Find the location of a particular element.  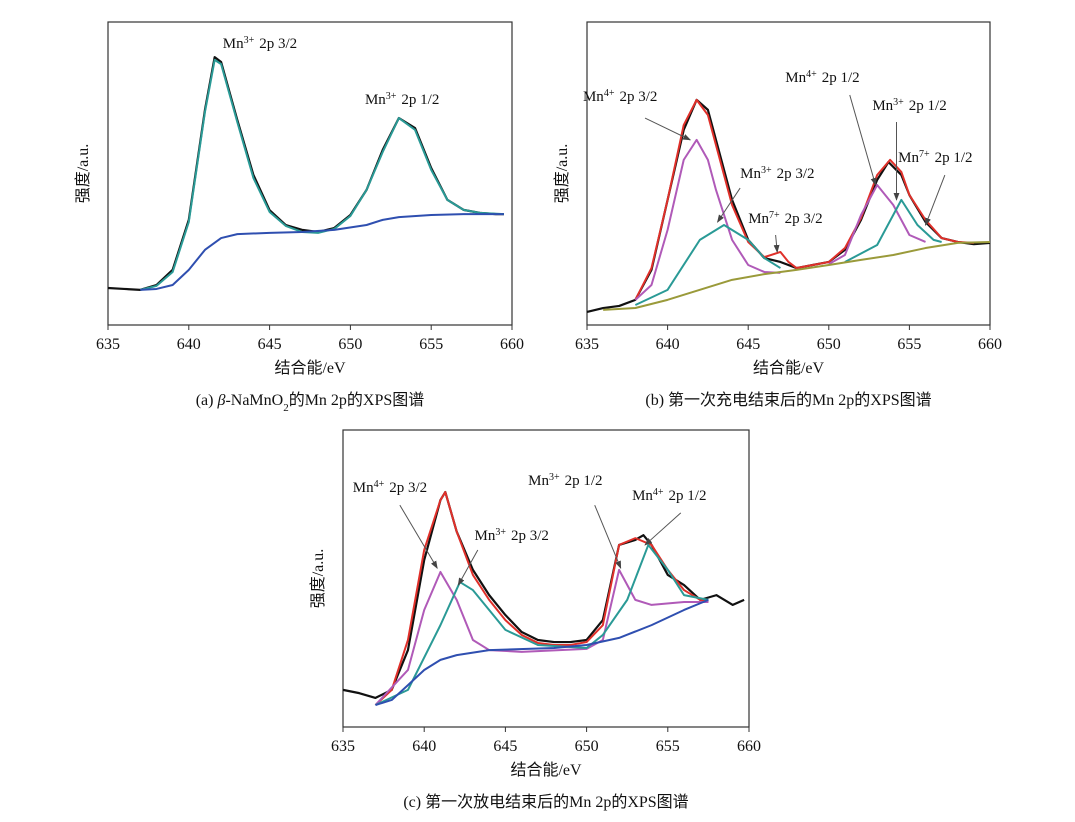

annotation: Mn7+ 2p 3/2 is located at coordinates (785, 218).